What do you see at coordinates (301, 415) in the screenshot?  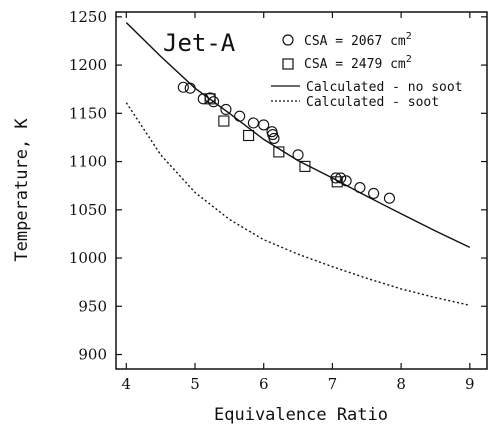 I see `x-axis-title: Equivalence Ratio` at bounding box center [301, 415].